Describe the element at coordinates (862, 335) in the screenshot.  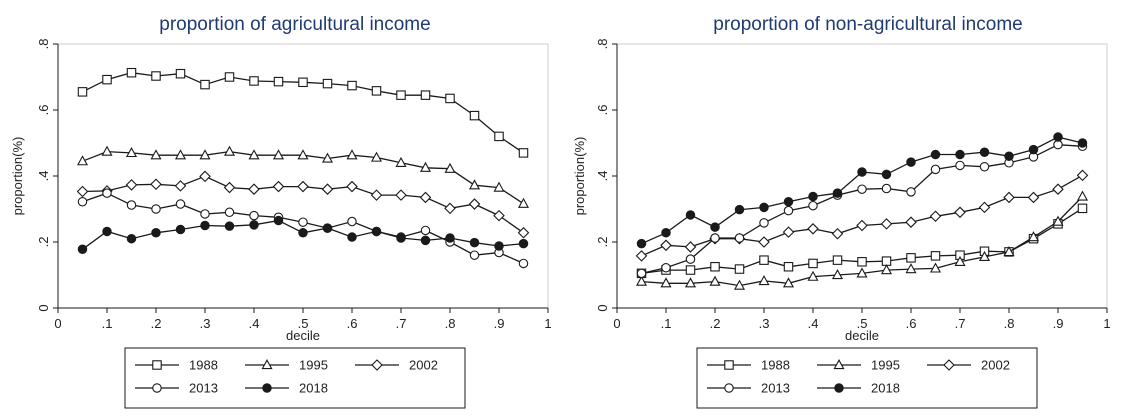
I see `x-axis-label: decile` at that location.